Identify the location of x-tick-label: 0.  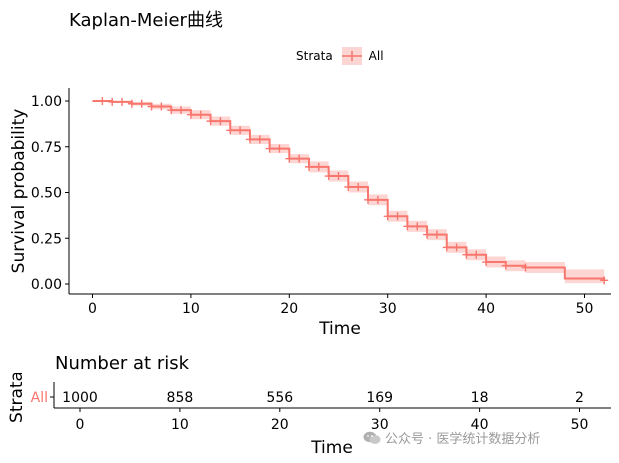
(92, 309).